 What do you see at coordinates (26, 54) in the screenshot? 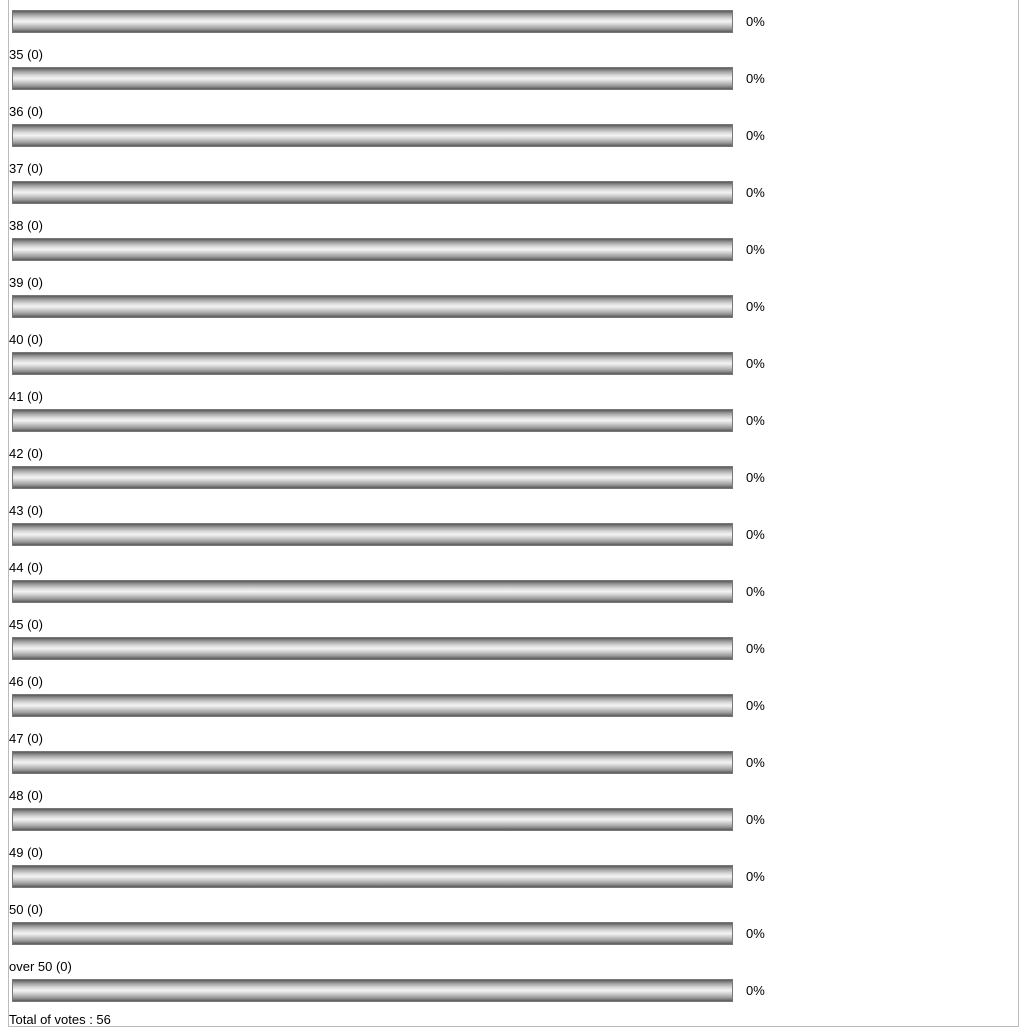
I see `option-label: 35 (0)` at bounding box center [26, 54].